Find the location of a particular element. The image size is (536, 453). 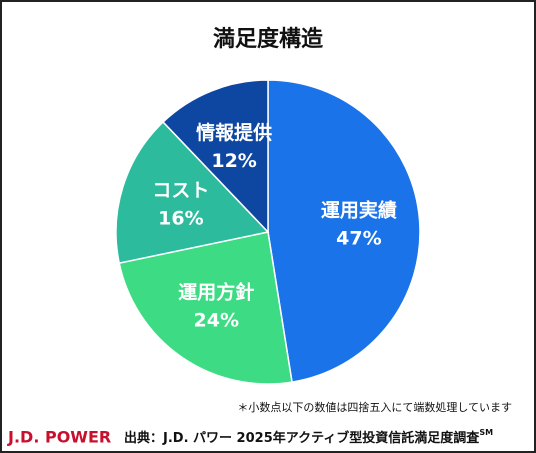

slice-value: 24% is located at coordinates (216, 321).